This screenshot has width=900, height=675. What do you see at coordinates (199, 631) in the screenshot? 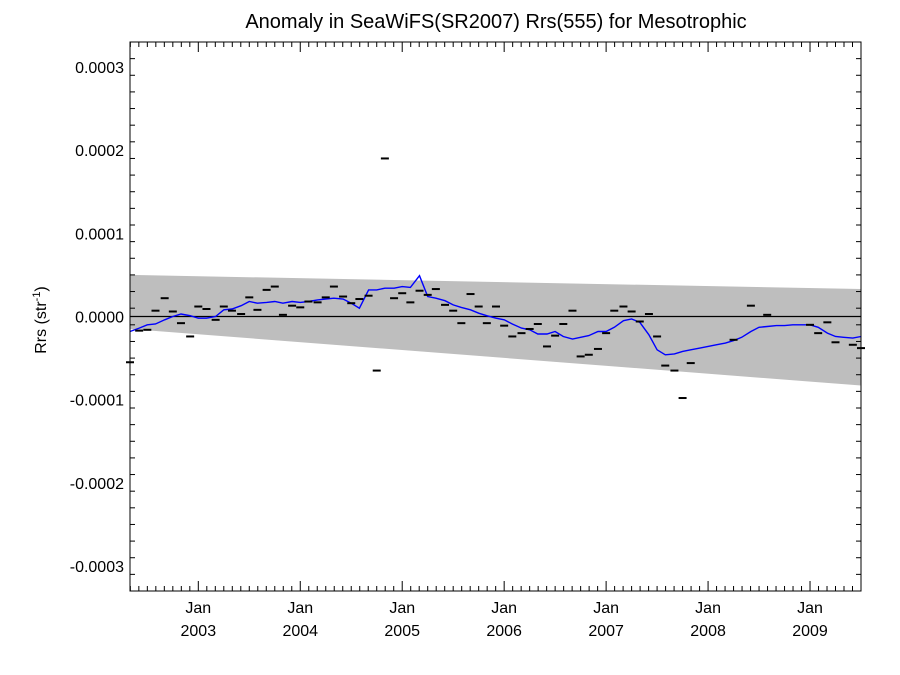
I see `x-tick-year-label: 2003` at bounding box center [199, 631].